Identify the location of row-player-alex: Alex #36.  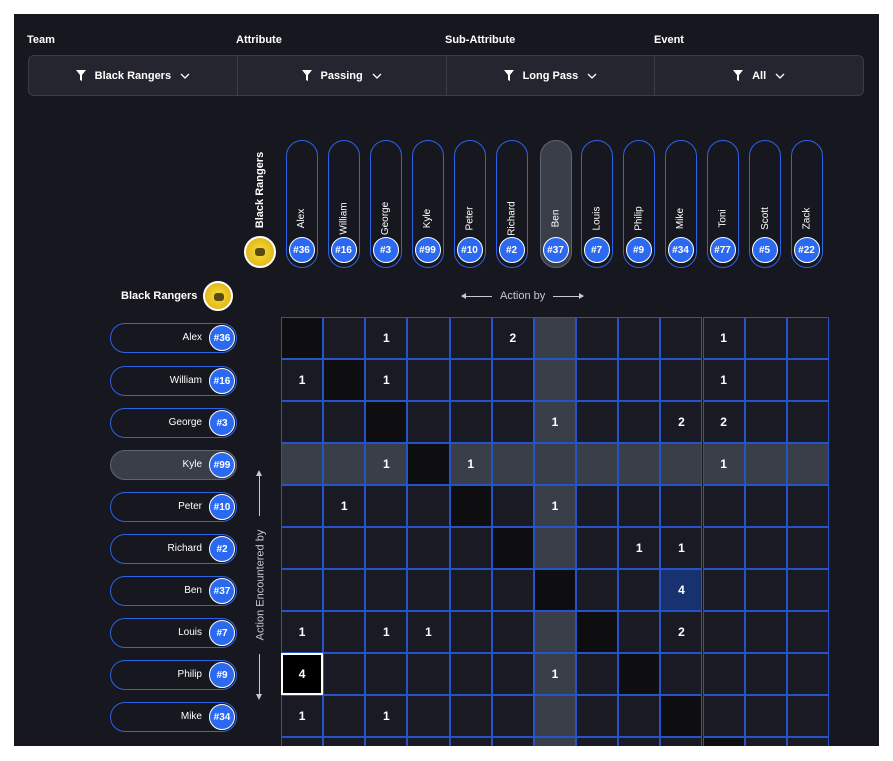
(173, 338).